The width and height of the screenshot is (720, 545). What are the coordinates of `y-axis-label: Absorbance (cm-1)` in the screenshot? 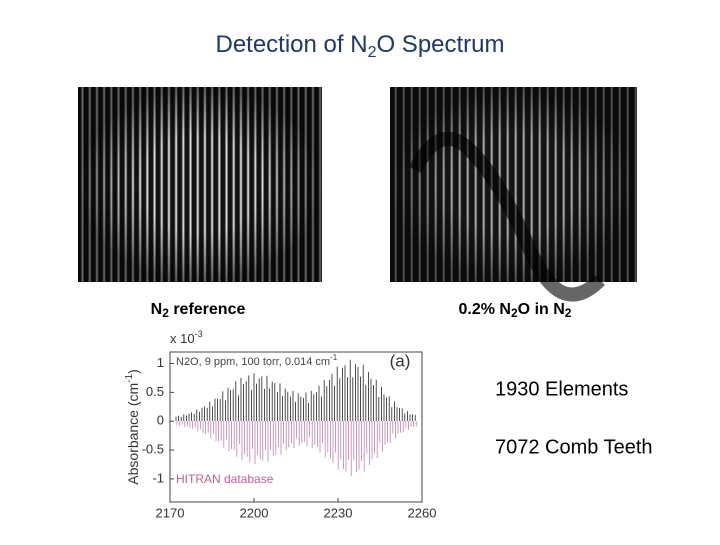 It's located at (132, 427).